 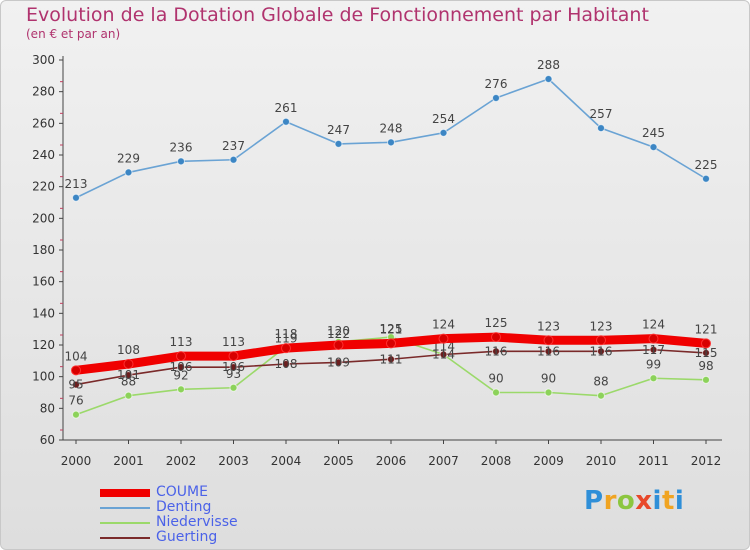 What do you see at coordinates (128, 350) in the screenshot?
I see `data-label-coume: 108` at bounding box center [128, 350].